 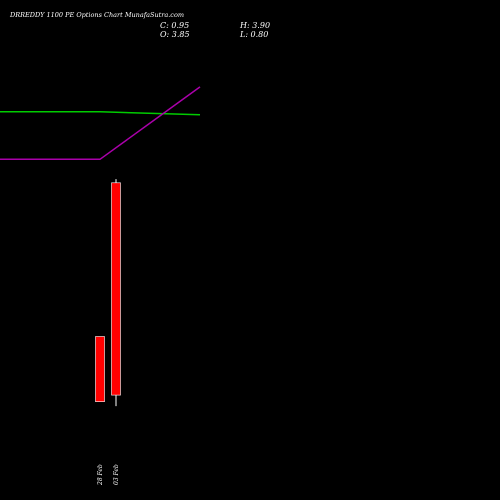 I want to click on x-tick-label-1: 03 Feb, so click(x=116, y=474).